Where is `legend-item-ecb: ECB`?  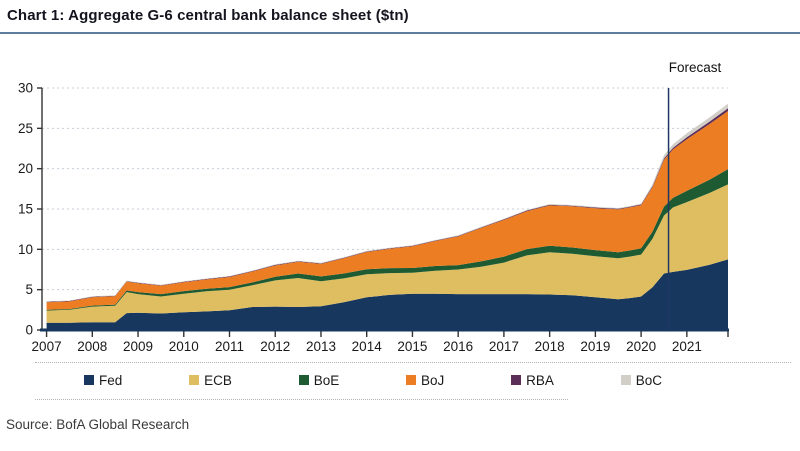 legend-item-ecb: ECB is located at coordinates (210, 380).